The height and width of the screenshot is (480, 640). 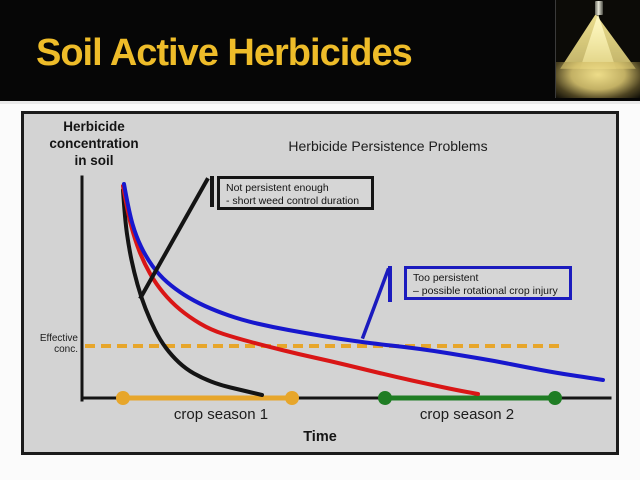 What do you see at coordinates (58, 344) in the screenshot?
I see `effective-concentration-label: Effective conc.` at bounding box center [58, 344].